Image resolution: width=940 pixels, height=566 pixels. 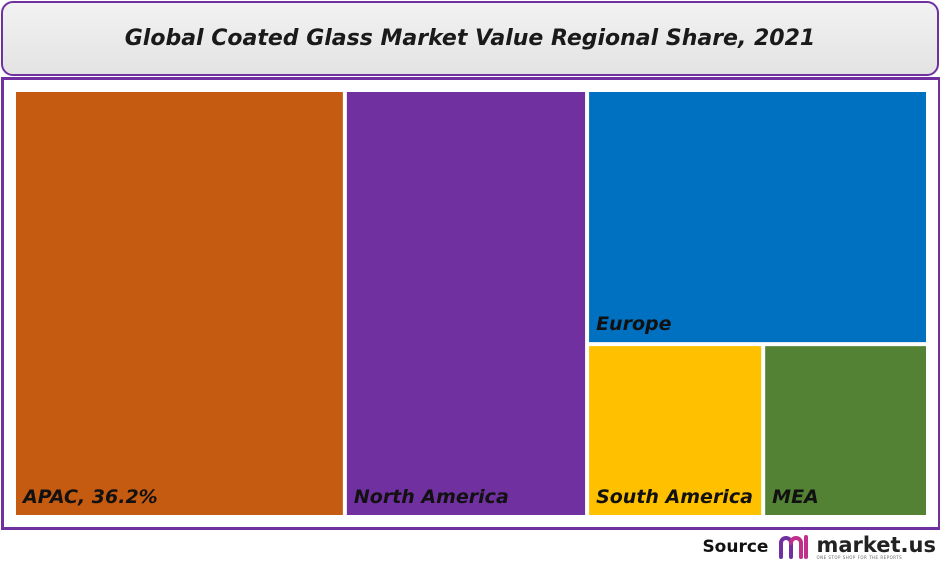 What do you see at coordinates (876, 544) in the screenshot?
I see `brand-name: market.us` at bounding box center [876, 544].